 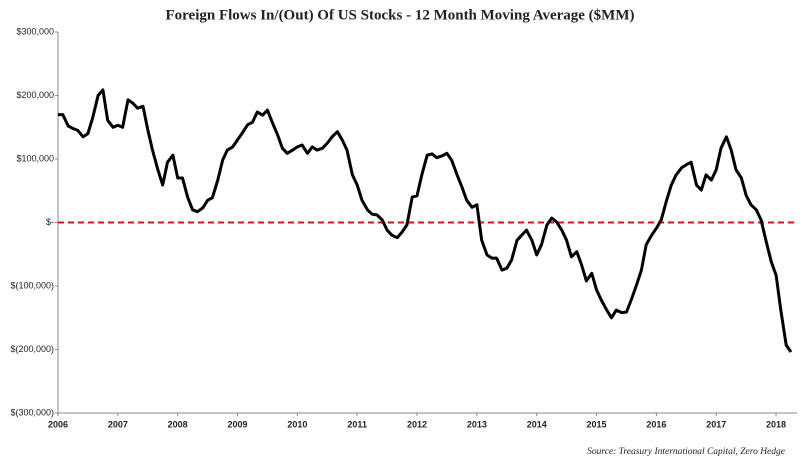 What do you see at coordinates (58, 424) in the screenshot?
I see `x-tick-label: 2006` at bounding box center [58, 424].